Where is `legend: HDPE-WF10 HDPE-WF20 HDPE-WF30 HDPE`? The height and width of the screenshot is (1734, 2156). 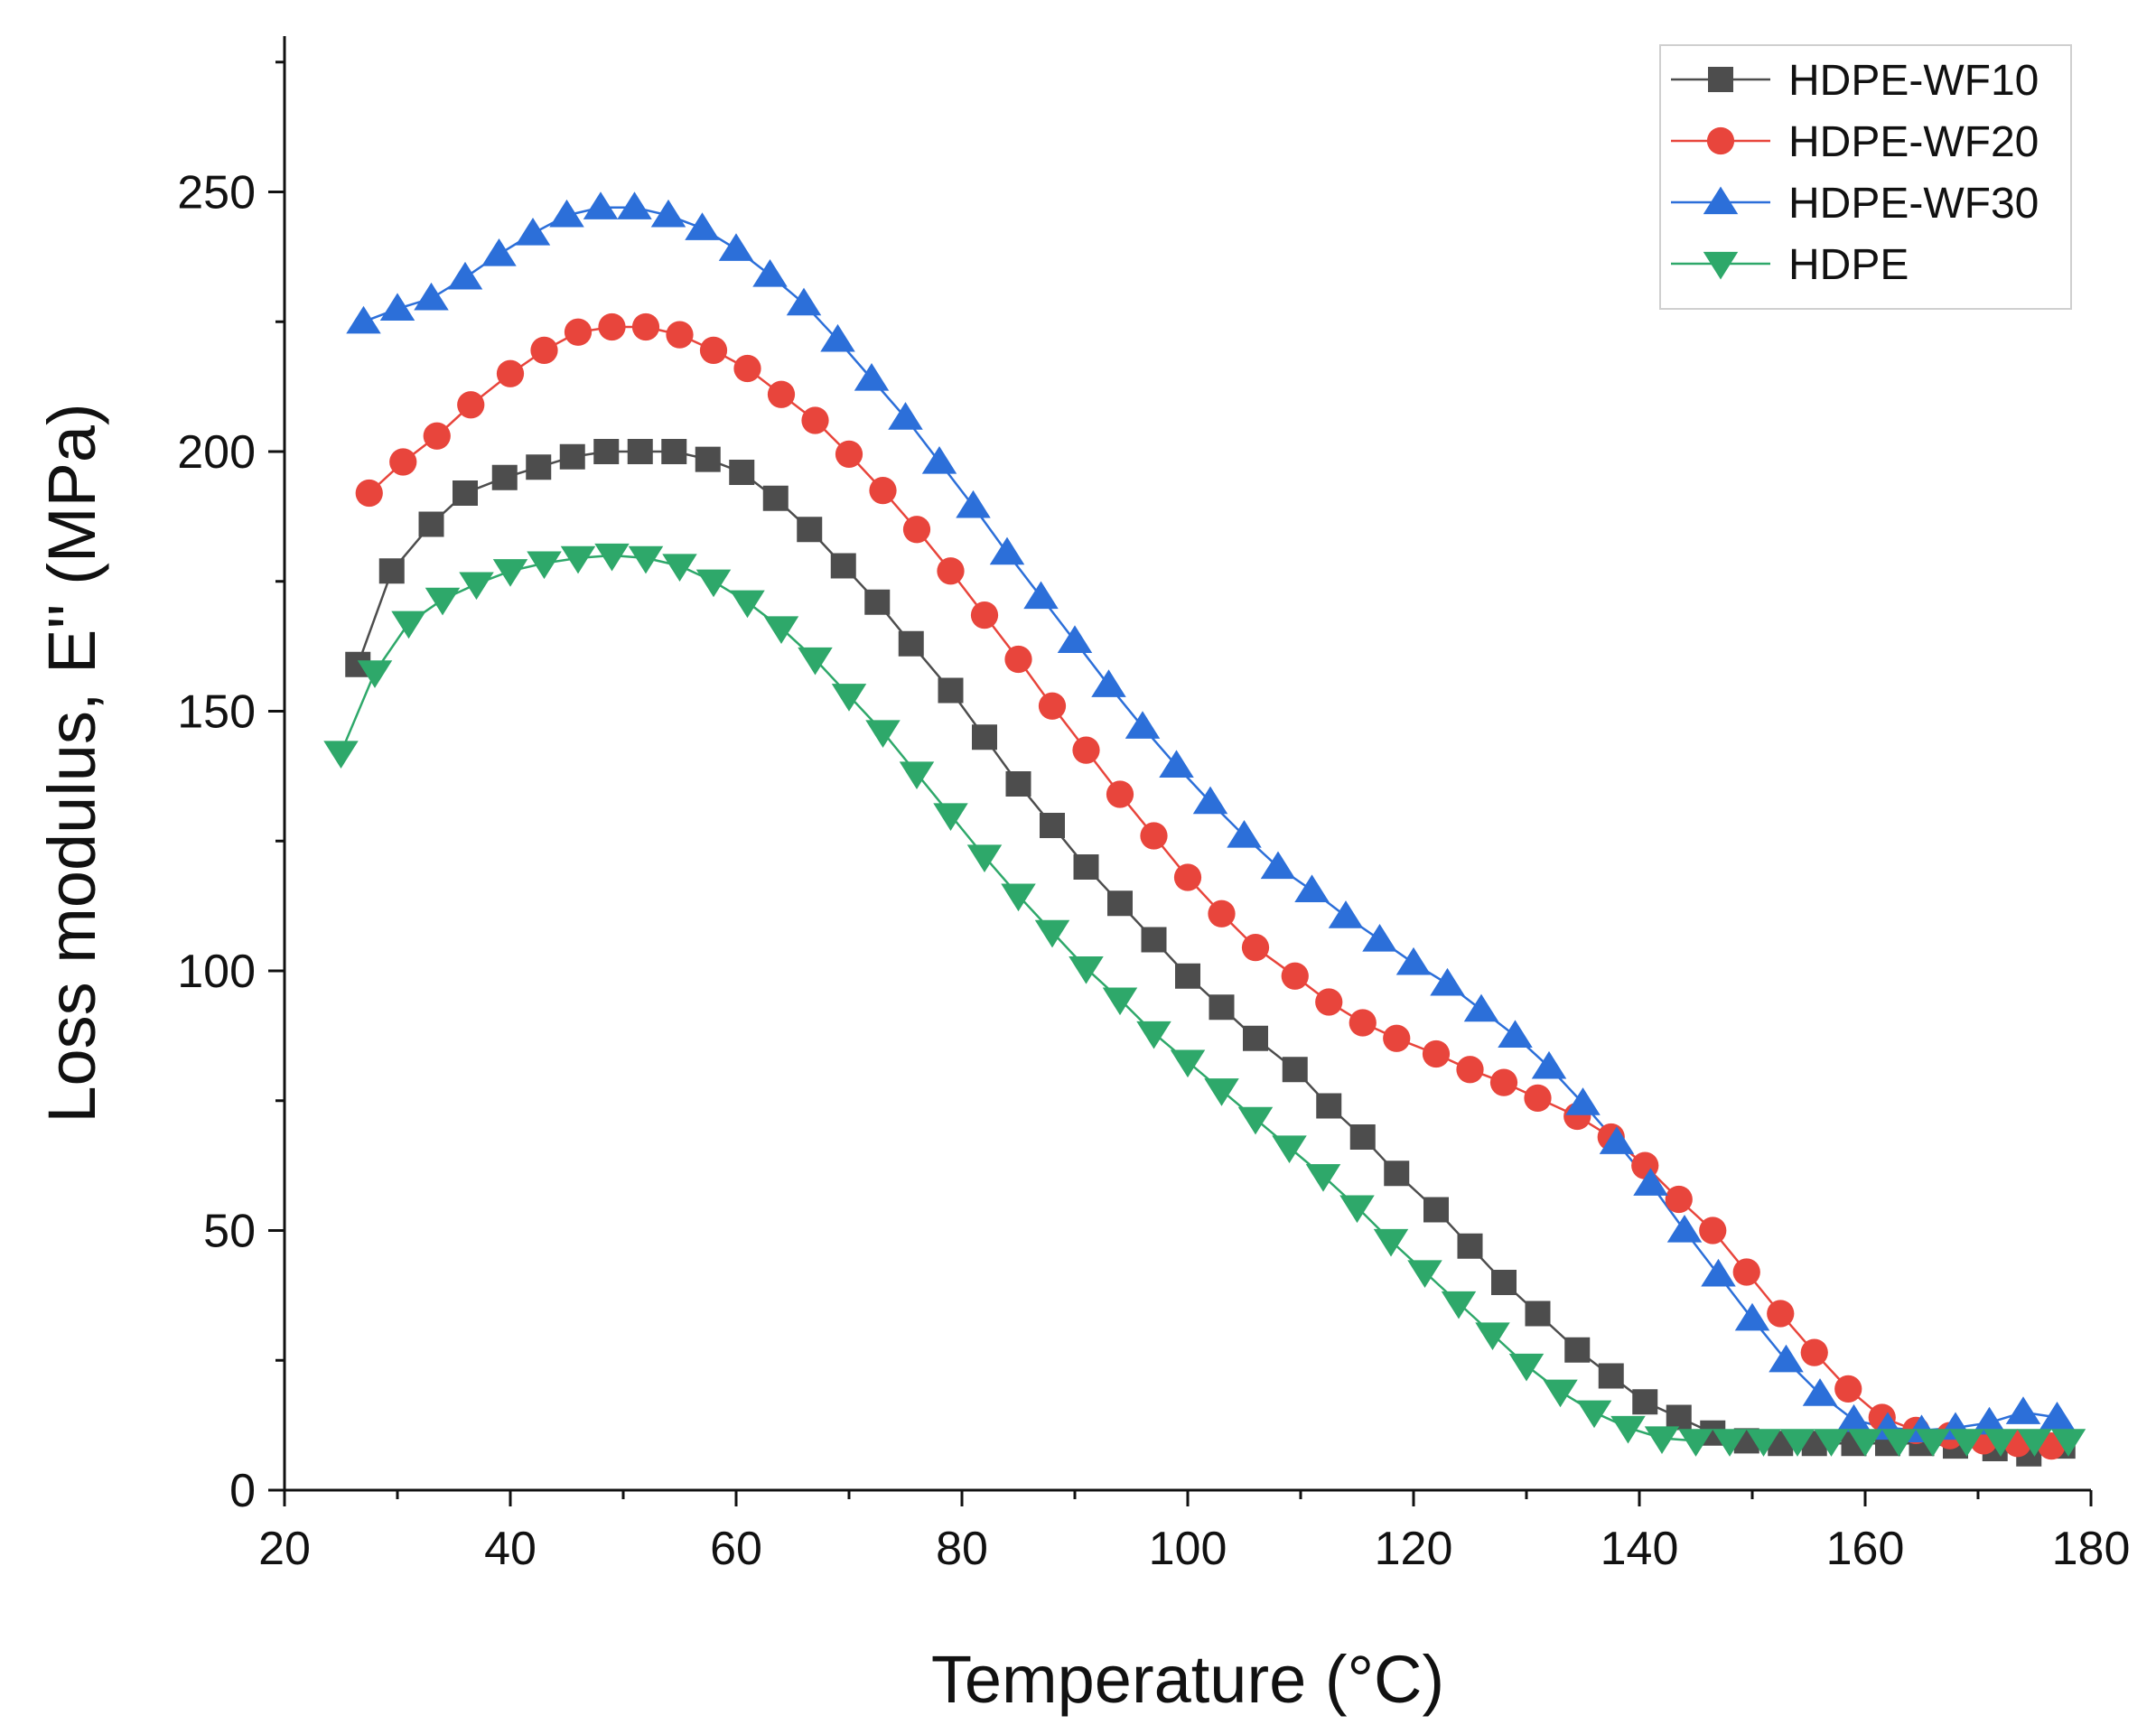
legend: HDPE-WF10 HDPE-WF20 HDPE-WF30 HDPE is located at coordinates (1865, 177).